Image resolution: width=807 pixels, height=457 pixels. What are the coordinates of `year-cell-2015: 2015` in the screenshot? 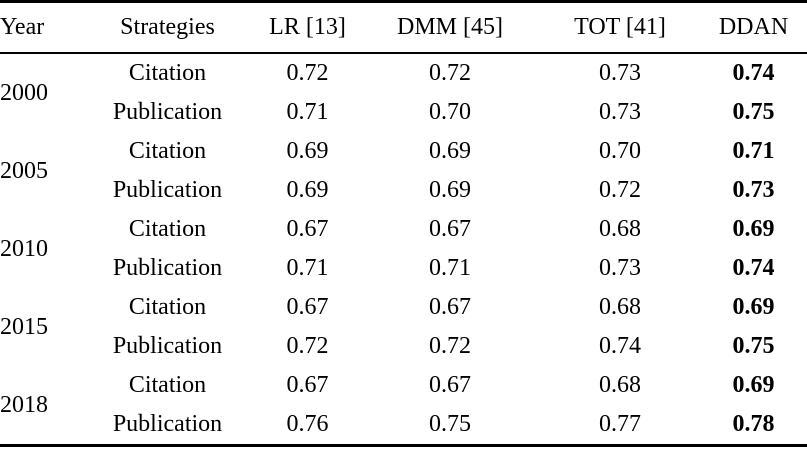 It's located at (24, 326).